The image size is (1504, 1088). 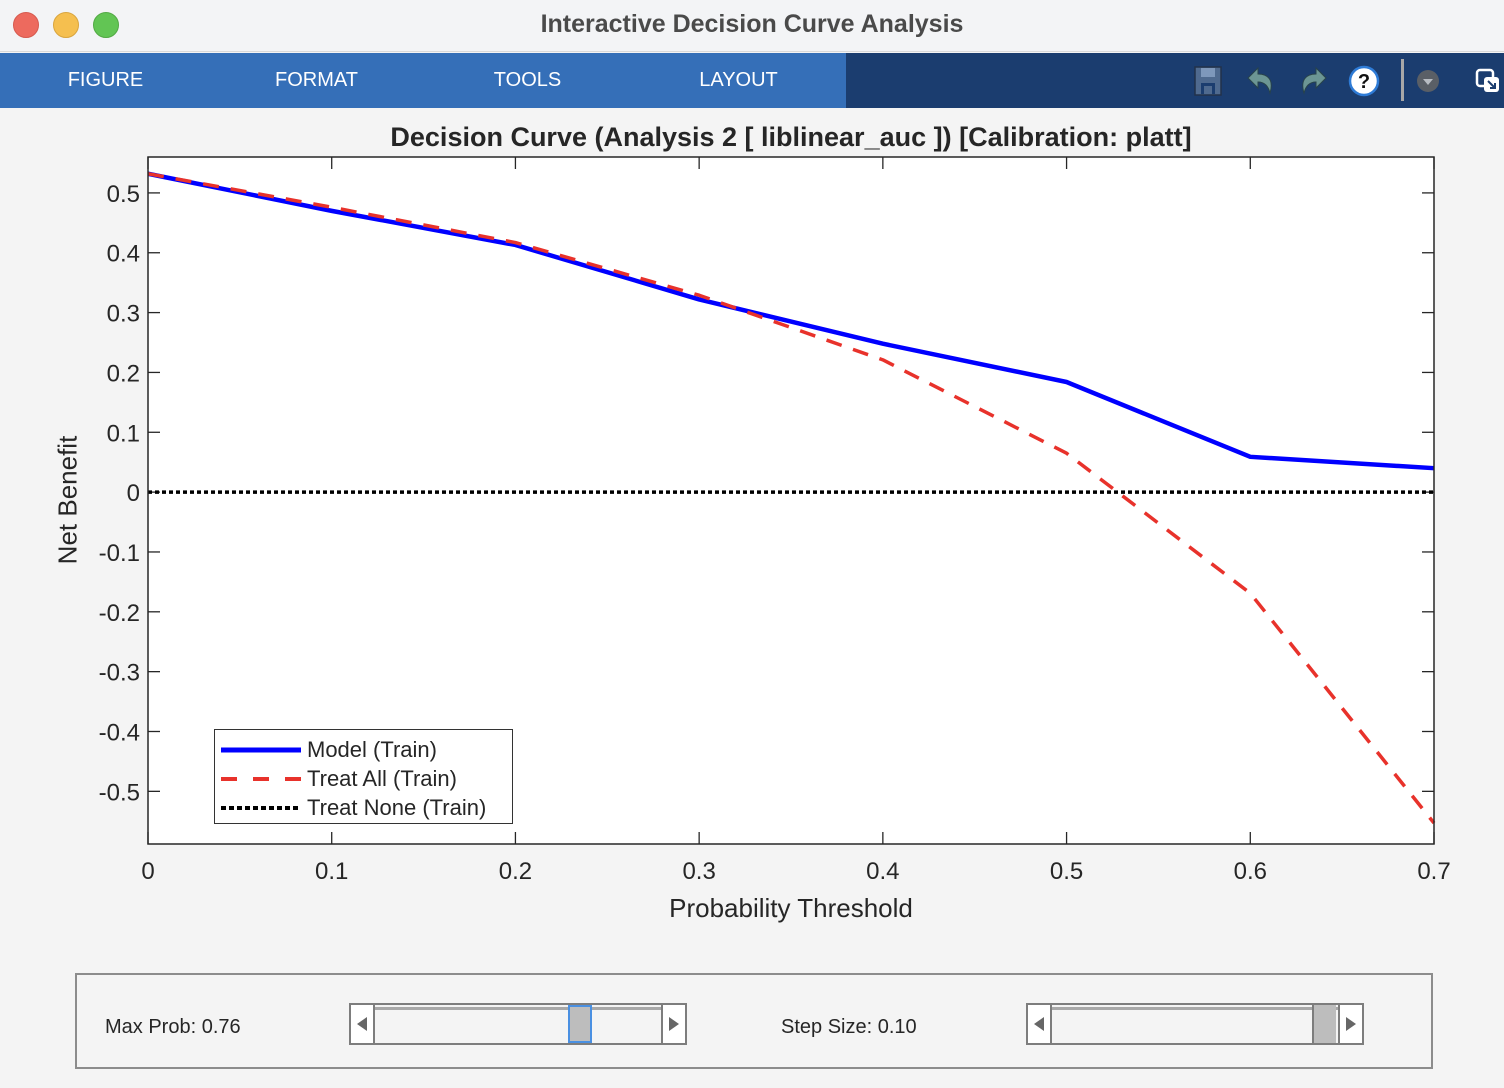 What do you see at coordinates (105, 80) in the screenshot?
I see `tab-figure: FIGURE` at bounding box center [105, 80].